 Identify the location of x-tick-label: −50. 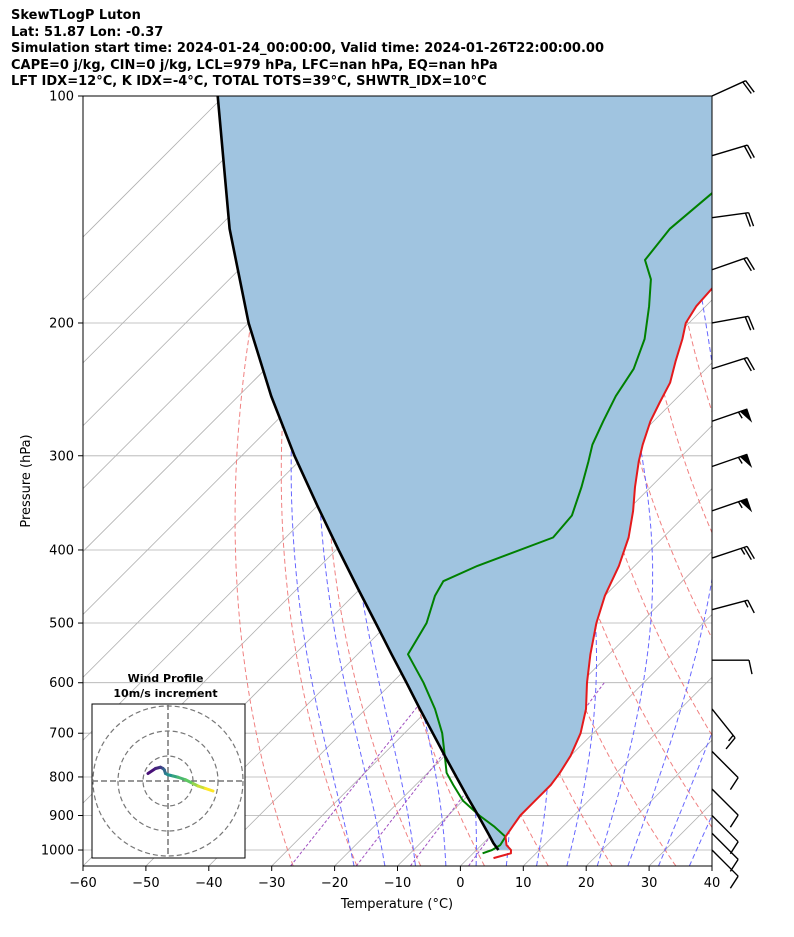
(145, 883).